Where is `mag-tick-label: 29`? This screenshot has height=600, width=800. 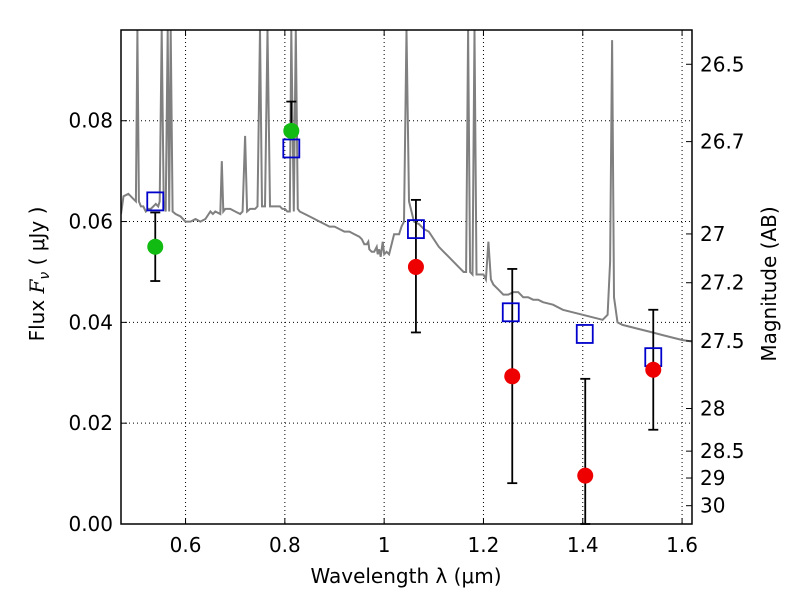 mag-tick-label: 29 is located at coordinates (712, 478).